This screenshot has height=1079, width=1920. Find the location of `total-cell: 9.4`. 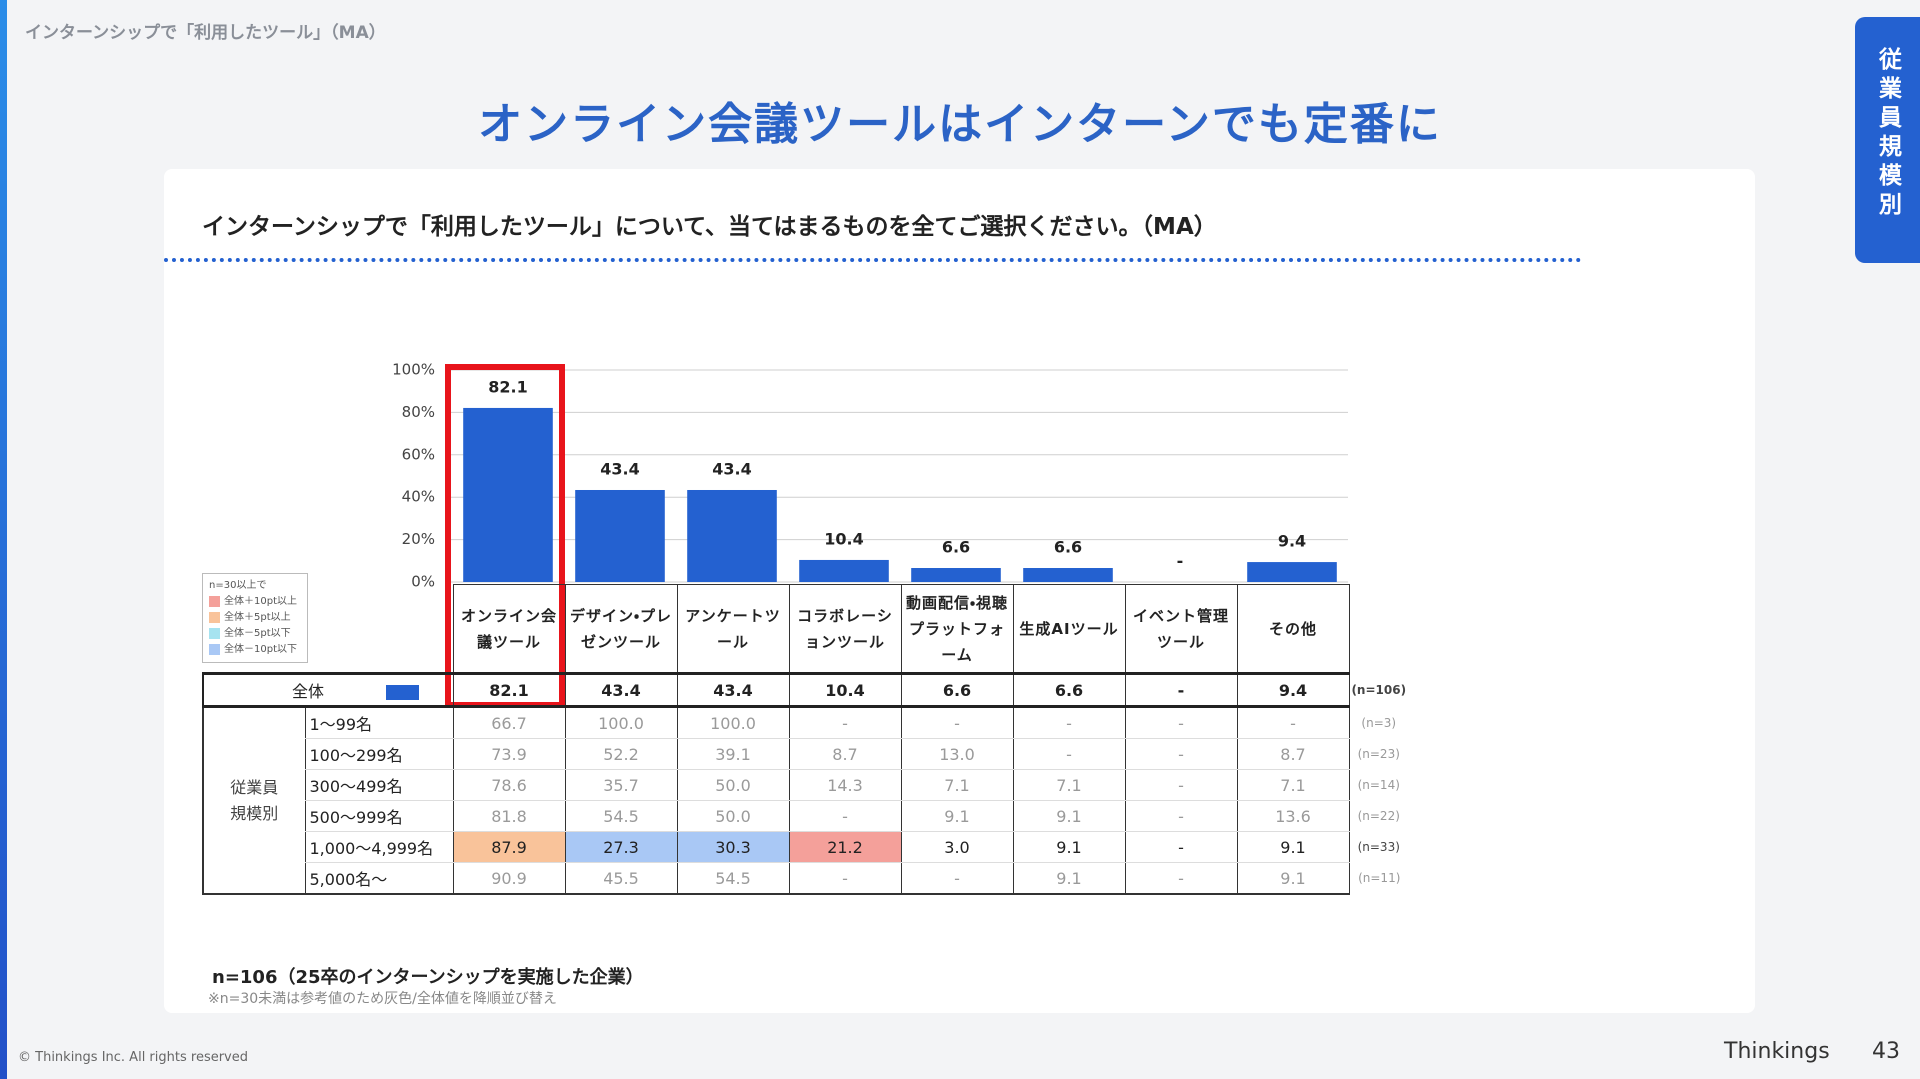

total-cell: 9.4 is located at coordinates (1293, 690).